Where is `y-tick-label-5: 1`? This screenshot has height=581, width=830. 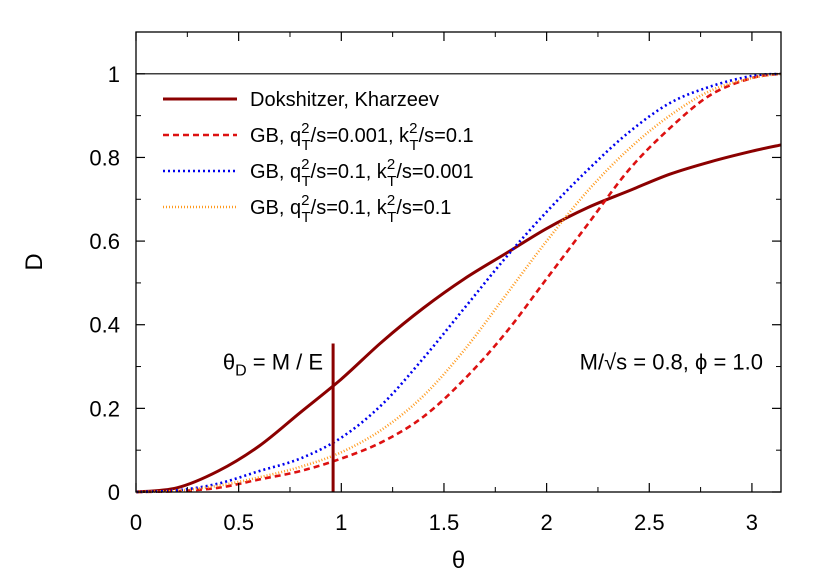
y-tick-label-5: 1 is located at coordinates (114, 74).